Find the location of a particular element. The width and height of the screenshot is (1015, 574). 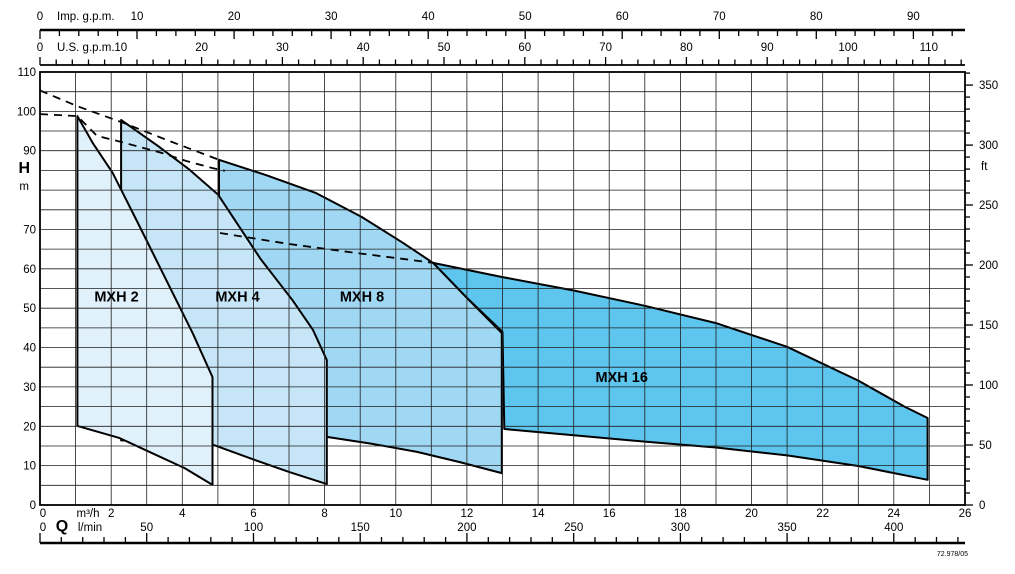

tick-label: 22 is located at coordinates (822, 514).